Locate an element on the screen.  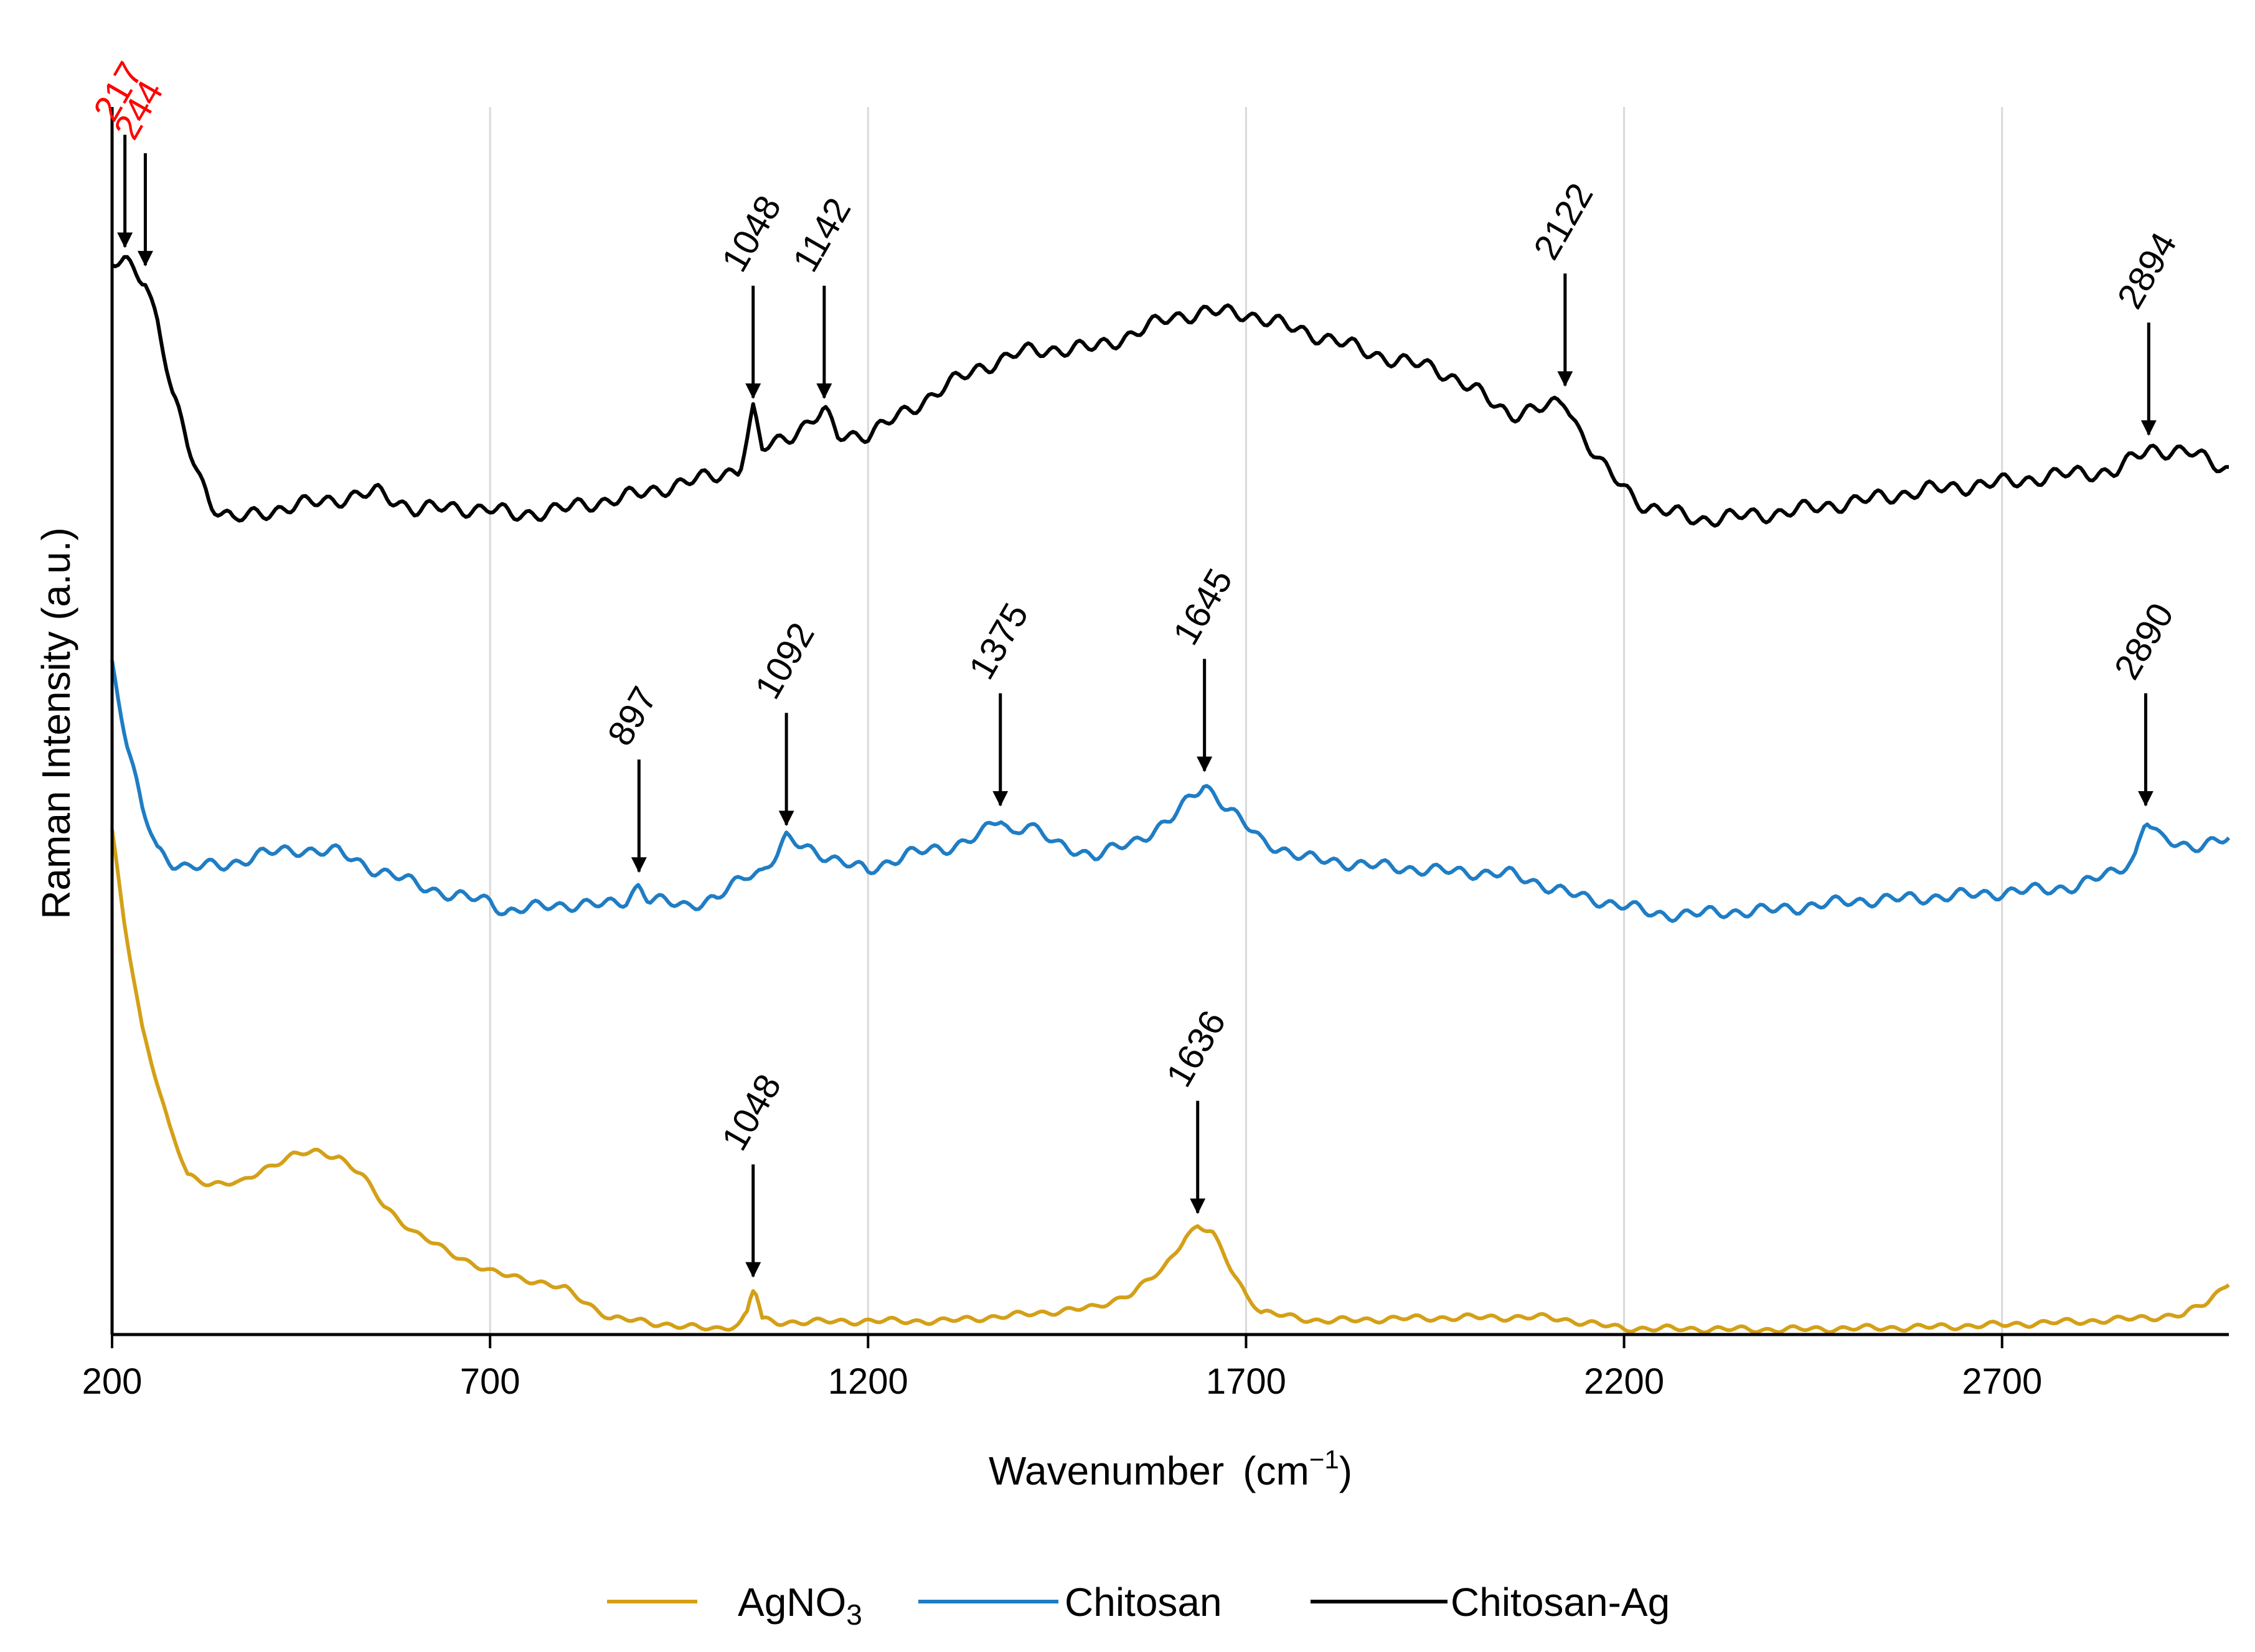
x-axis-title-unit-close: ) is located at coordinates (1345, 1470).